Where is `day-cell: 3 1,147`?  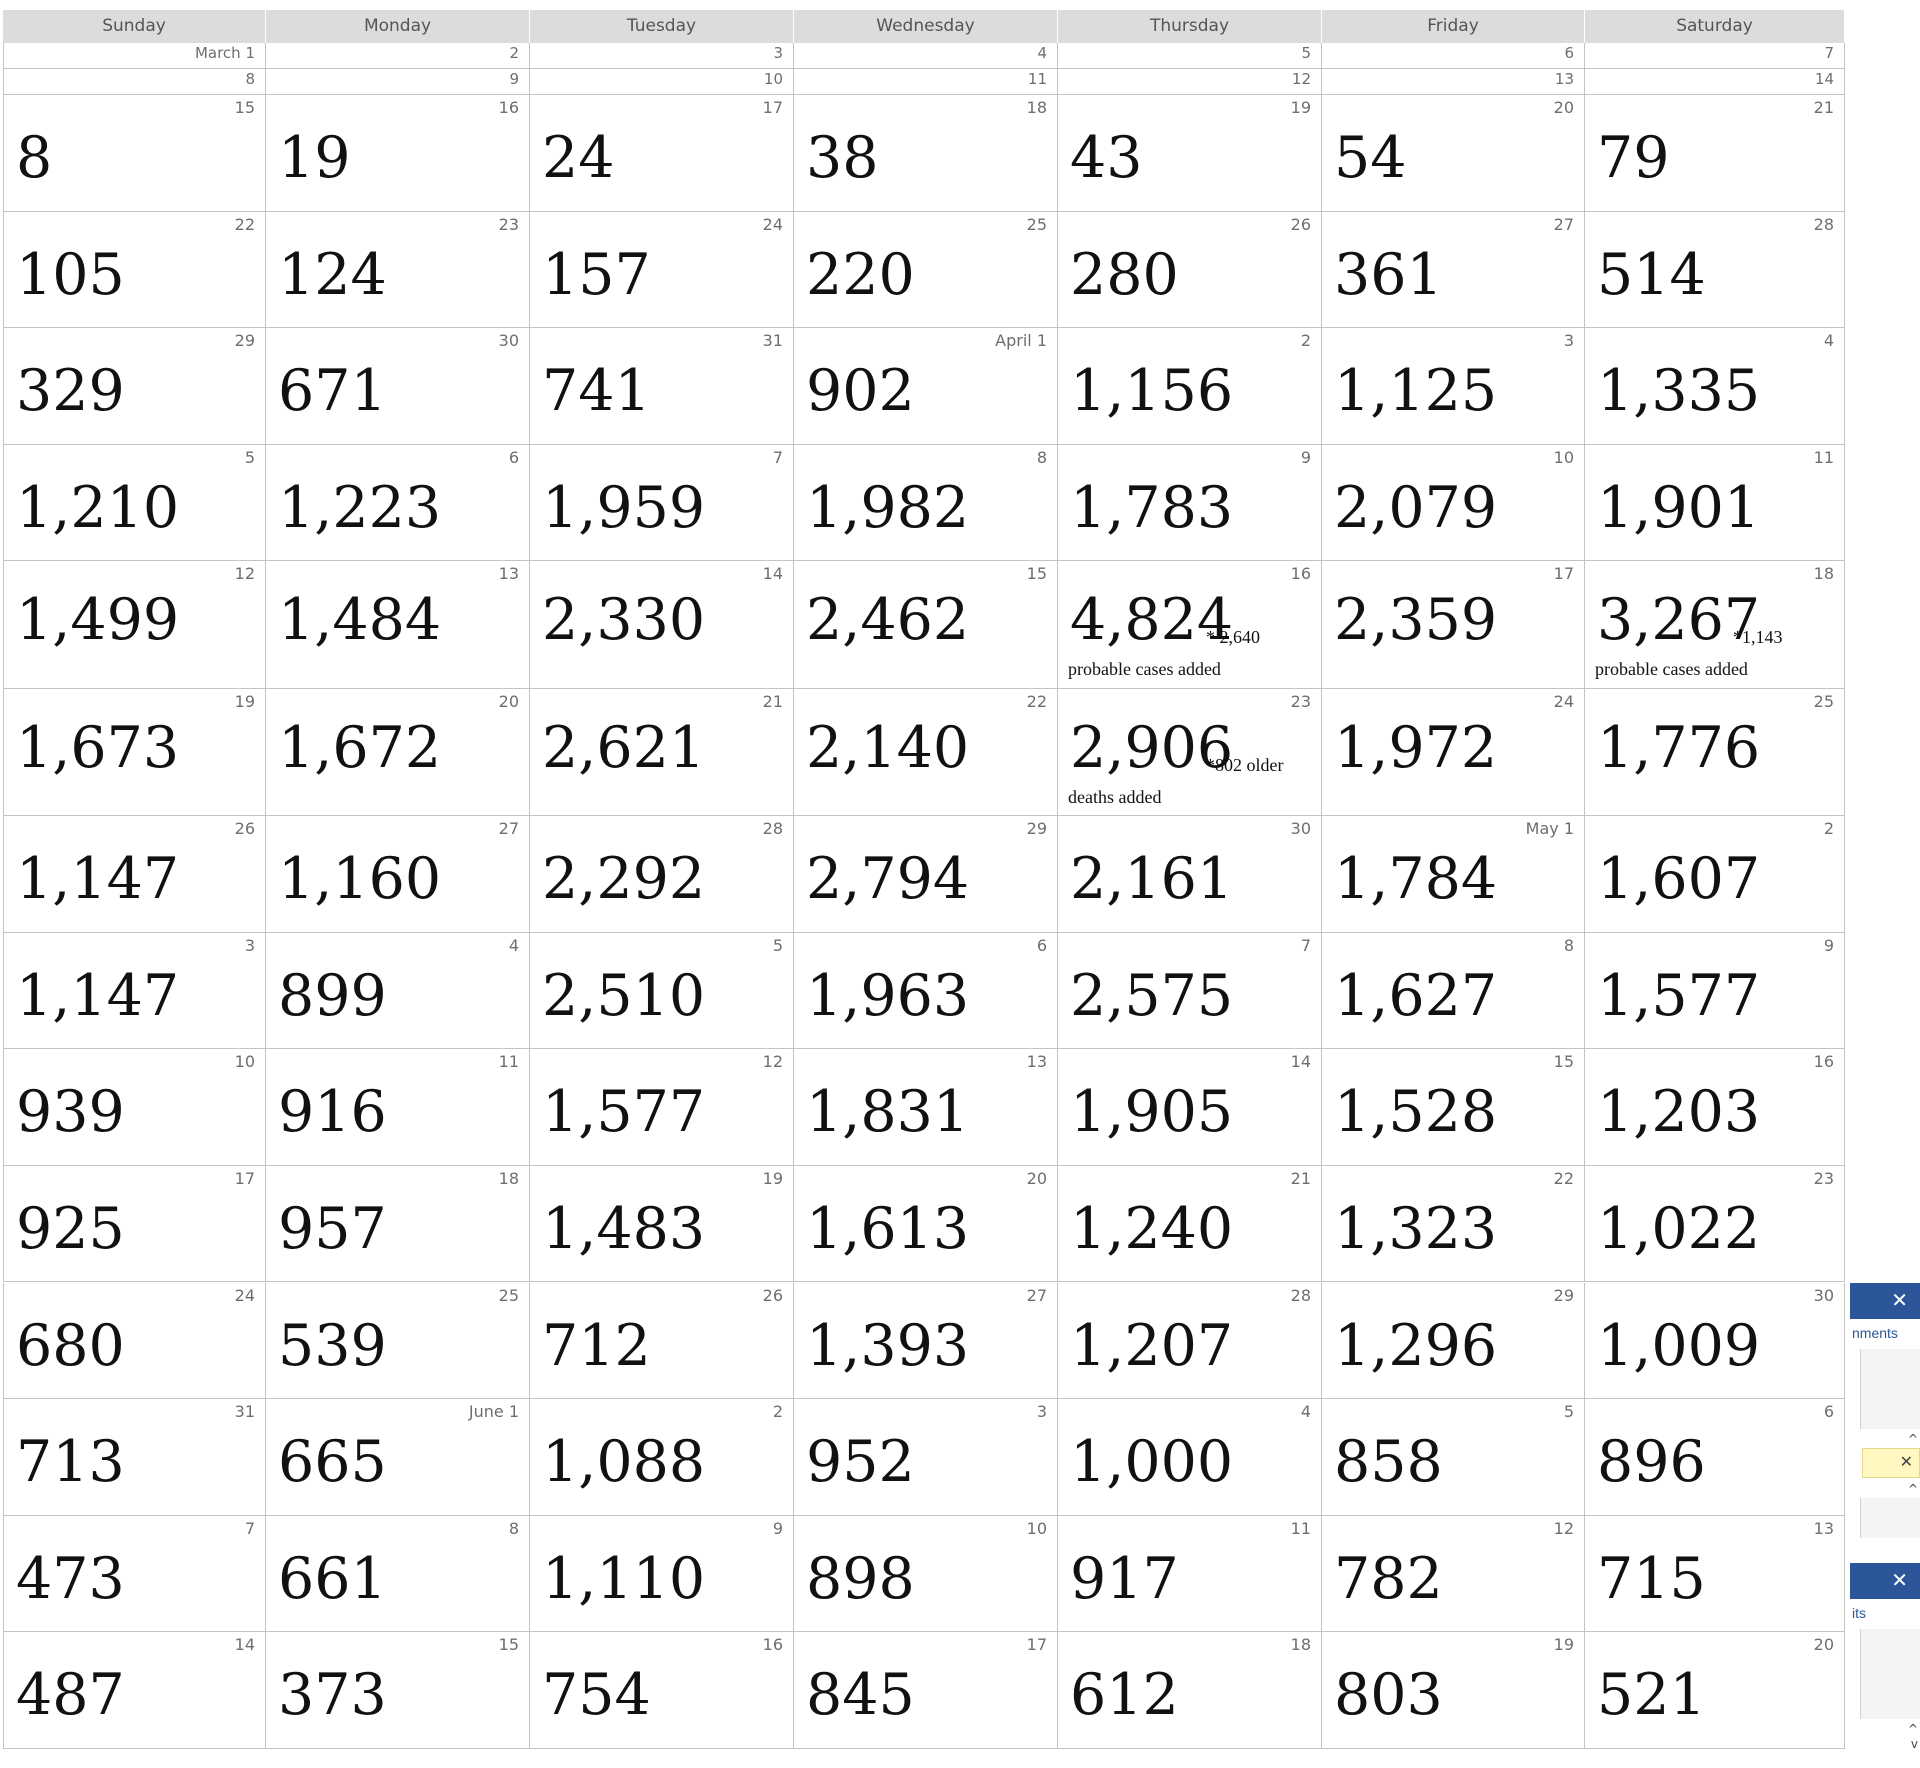
day-cell: 3 1,147 is located at coordinates (134, 991).